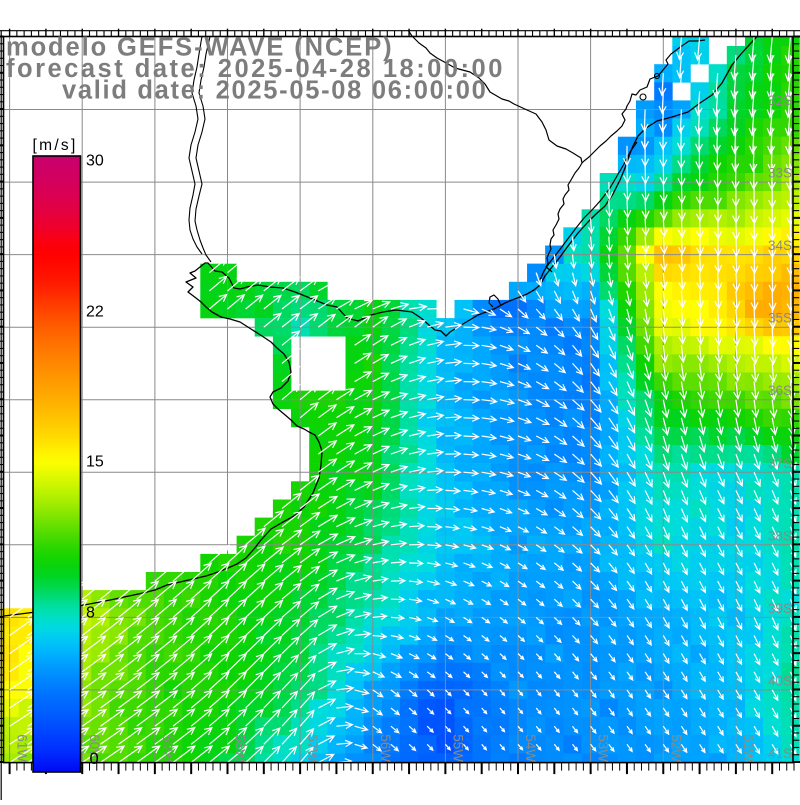  What do you see at coordinates (780, 245) in the screenshot?
I see `svg-text: 34S` at bounding box center [780, 245].